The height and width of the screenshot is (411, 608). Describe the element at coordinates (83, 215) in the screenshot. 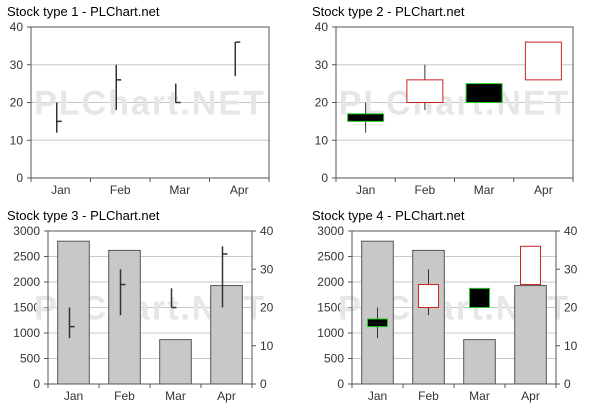

I see `chart-title: Stock type 3 - PLChart.net` at that location.